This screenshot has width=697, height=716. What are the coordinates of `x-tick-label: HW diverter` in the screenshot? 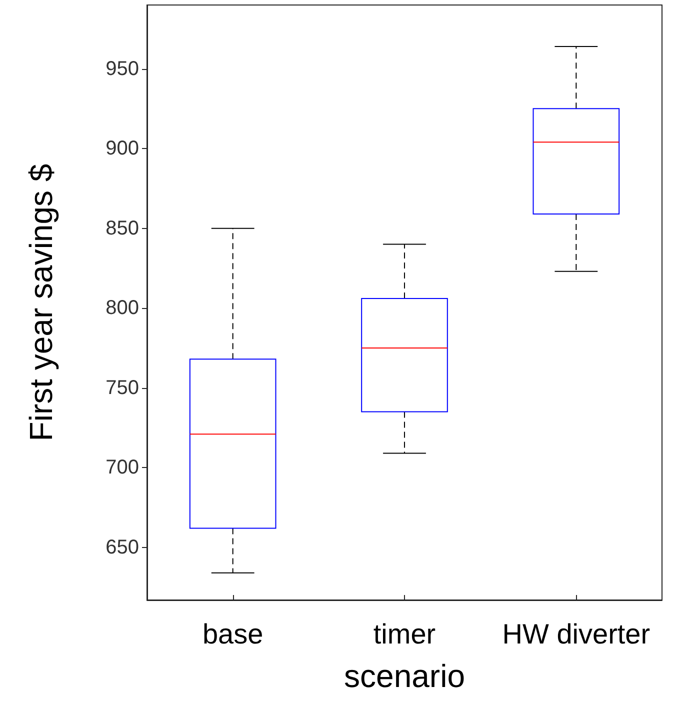 It's located at (576, 634).